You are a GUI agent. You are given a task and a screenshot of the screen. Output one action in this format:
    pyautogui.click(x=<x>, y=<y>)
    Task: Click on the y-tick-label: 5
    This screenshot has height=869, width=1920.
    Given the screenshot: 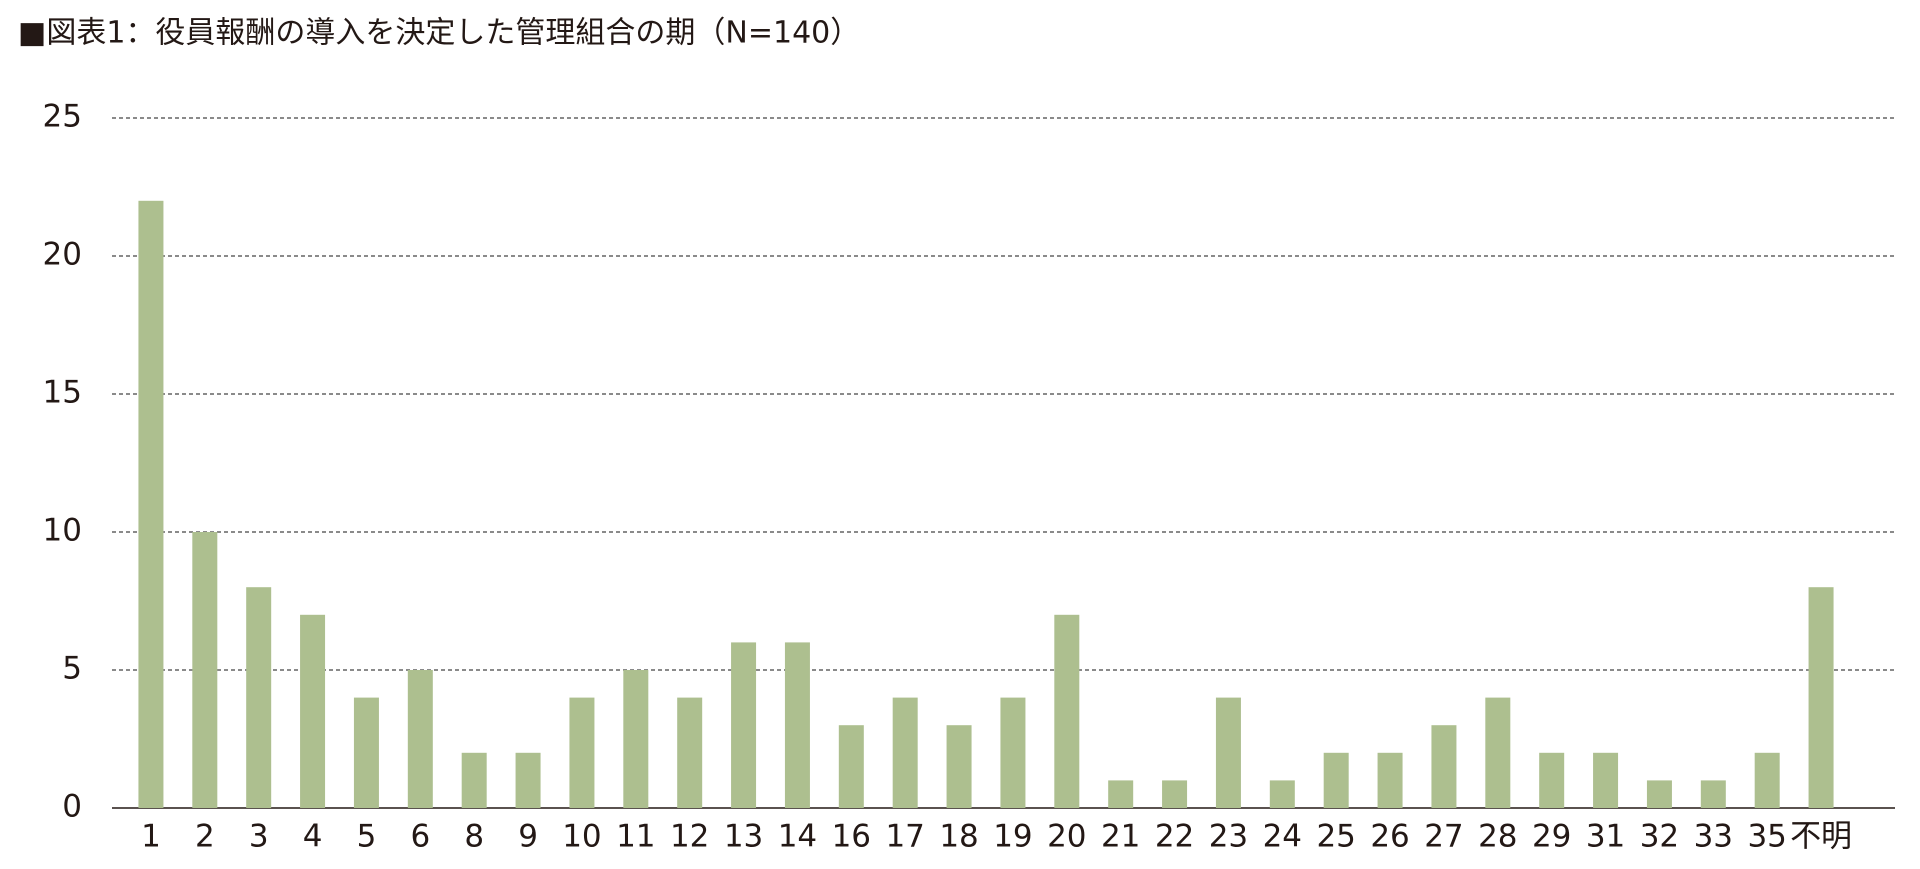 What is the action you would take?
    pyautogui.click(x=72, y=669)
    